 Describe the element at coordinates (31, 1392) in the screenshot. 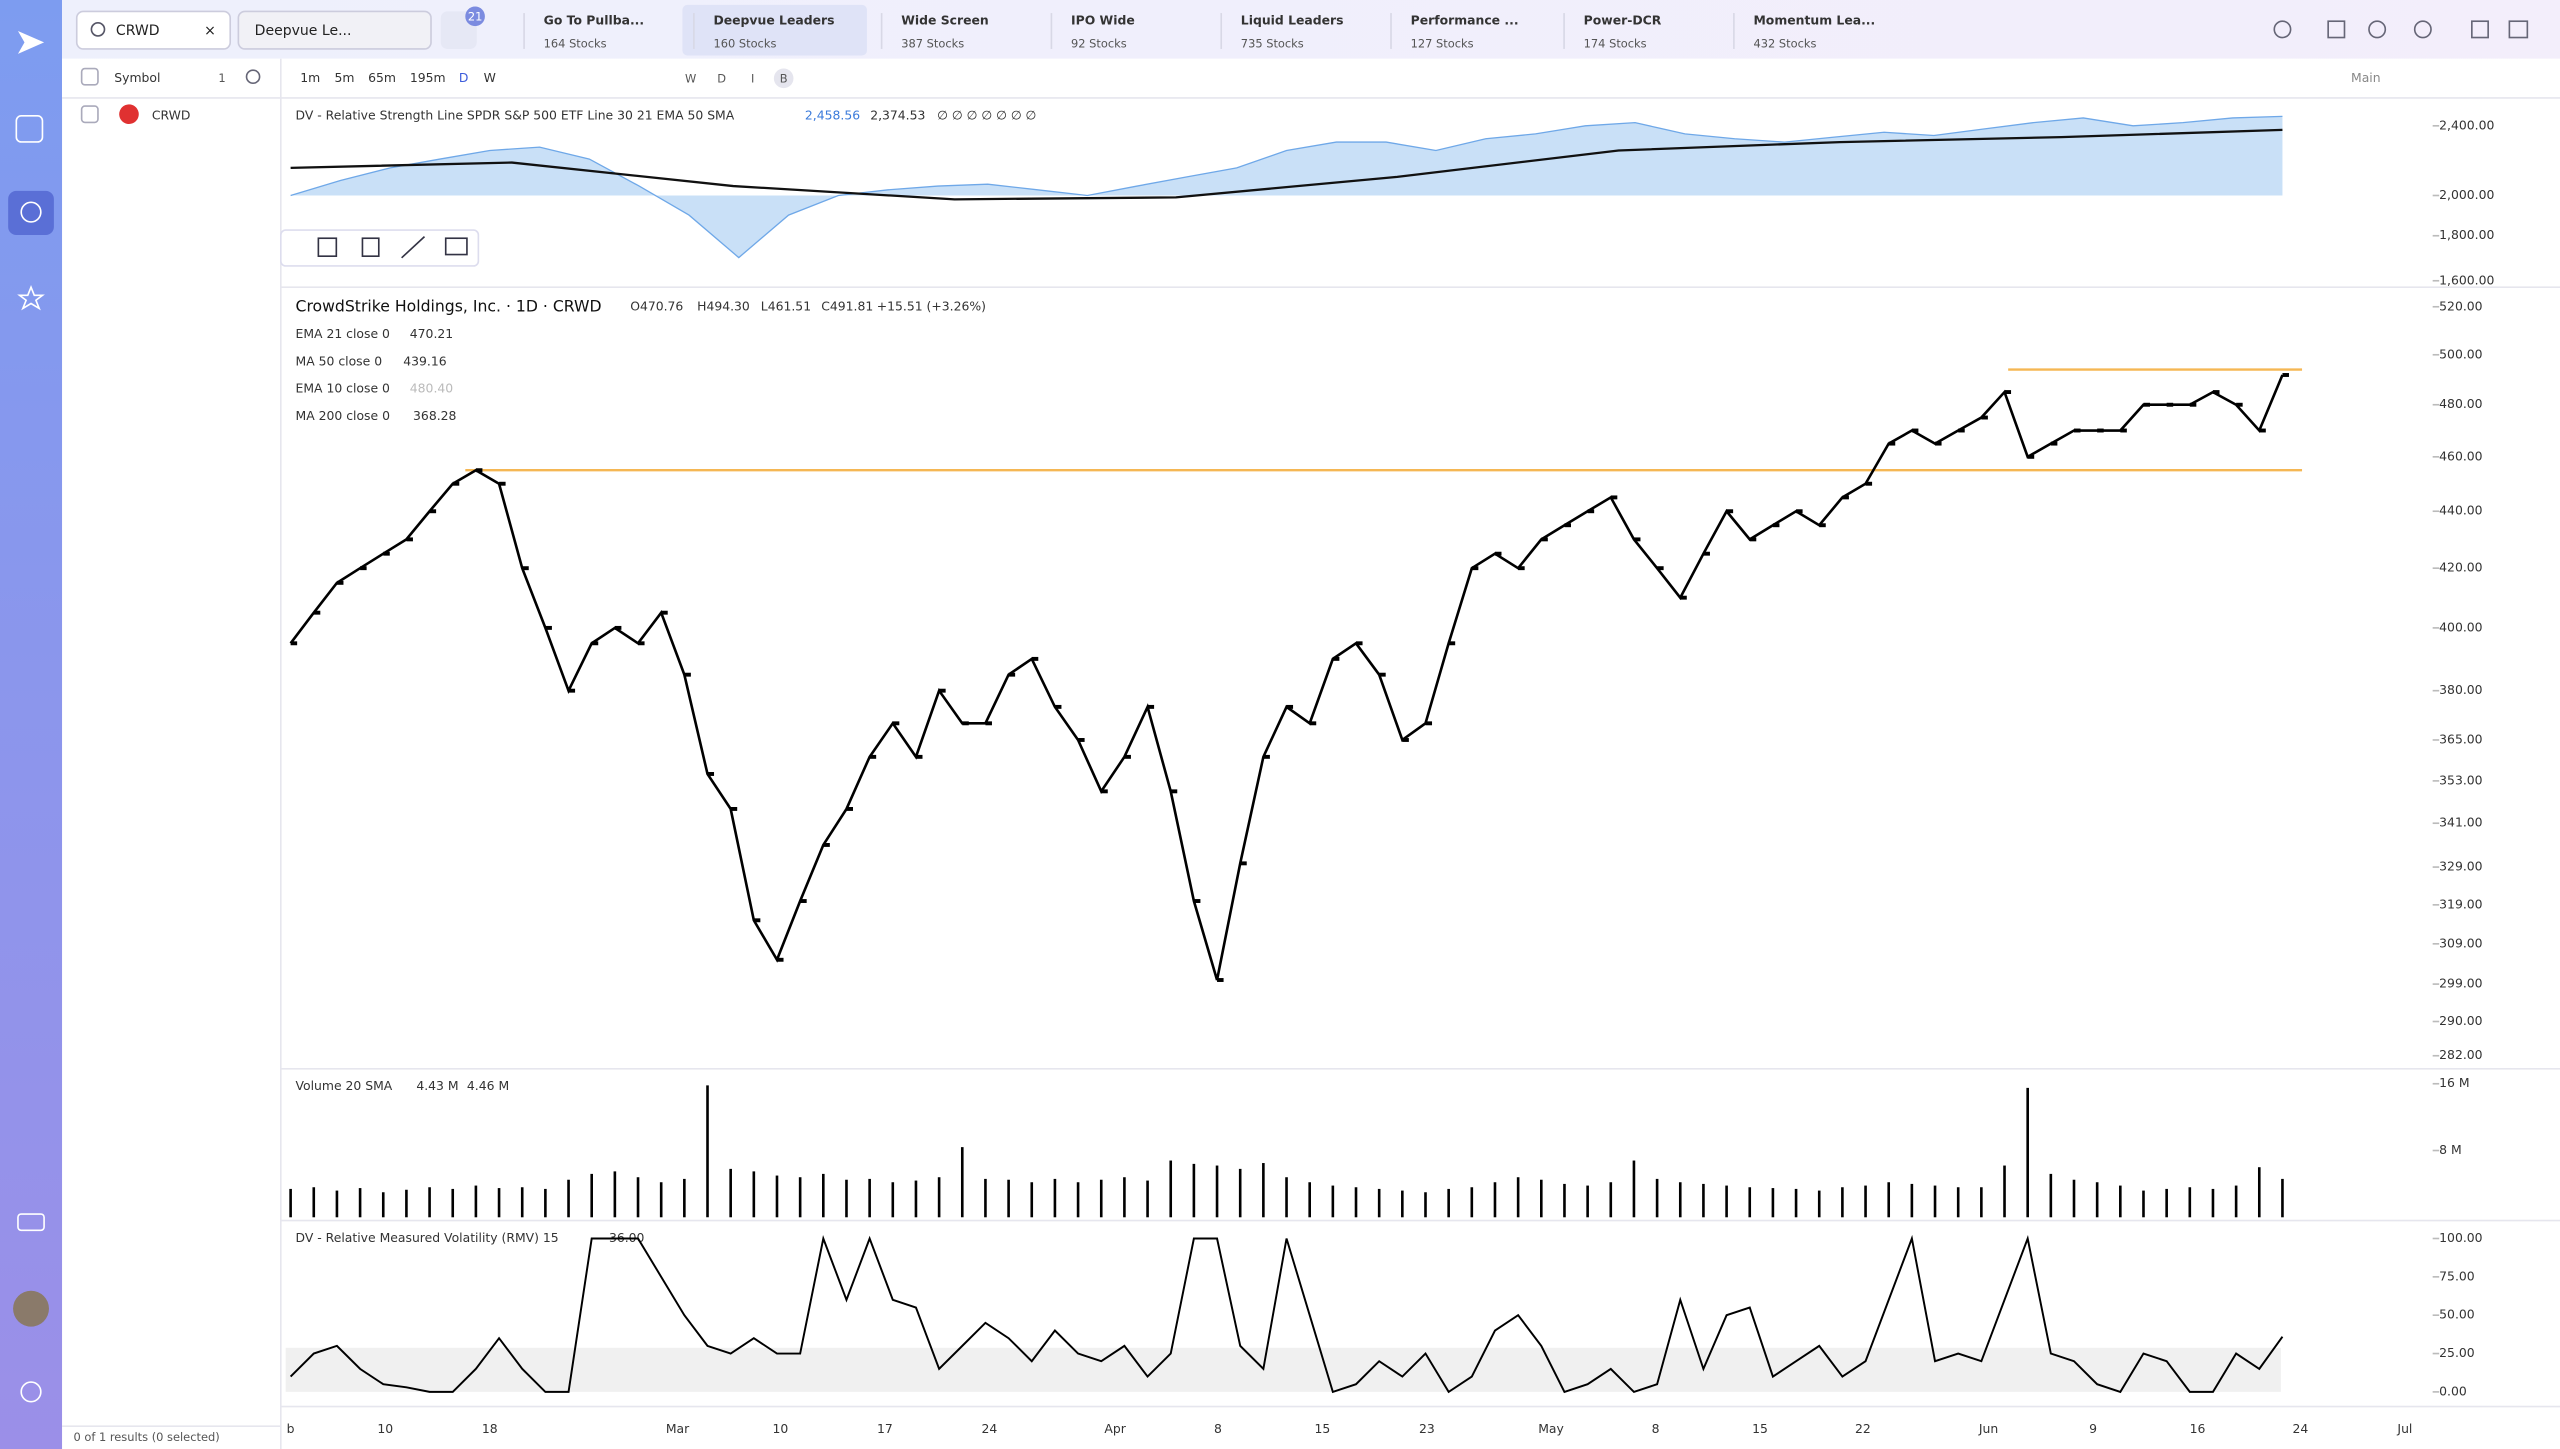

I see `help-icon` at that location.